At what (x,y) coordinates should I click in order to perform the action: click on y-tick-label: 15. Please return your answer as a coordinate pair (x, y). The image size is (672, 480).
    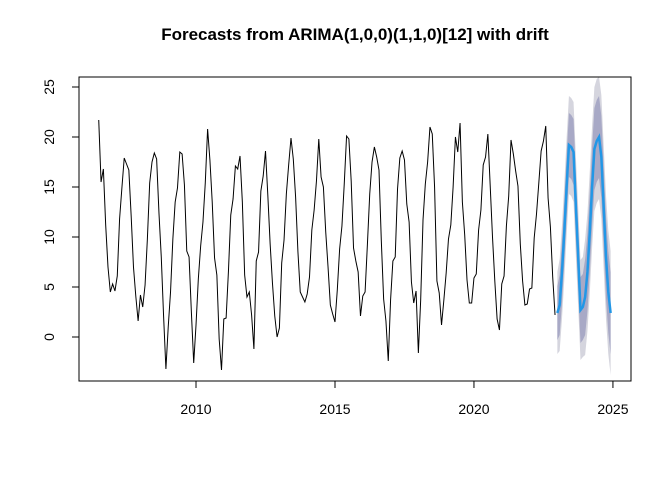
    Looking at the image, I should click on (49, 187).